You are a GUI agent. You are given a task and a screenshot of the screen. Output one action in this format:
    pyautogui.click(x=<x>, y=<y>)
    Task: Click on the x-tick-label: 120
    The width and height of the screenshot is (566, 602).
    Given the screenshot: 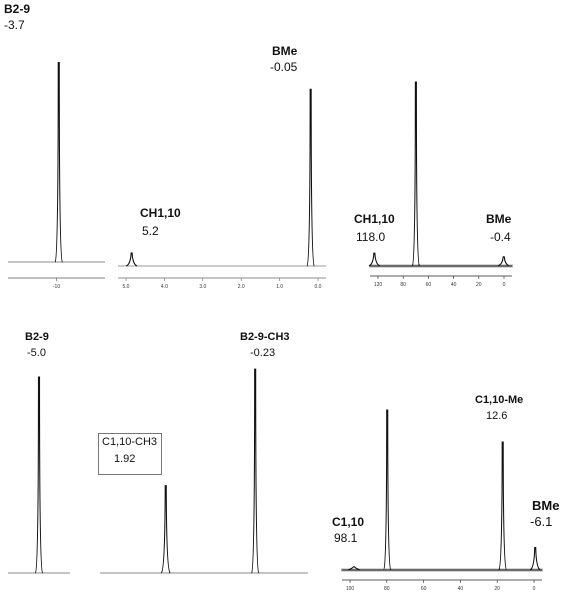 What is the action you would take?
    pyautogui.click(x=378, y=285)
    